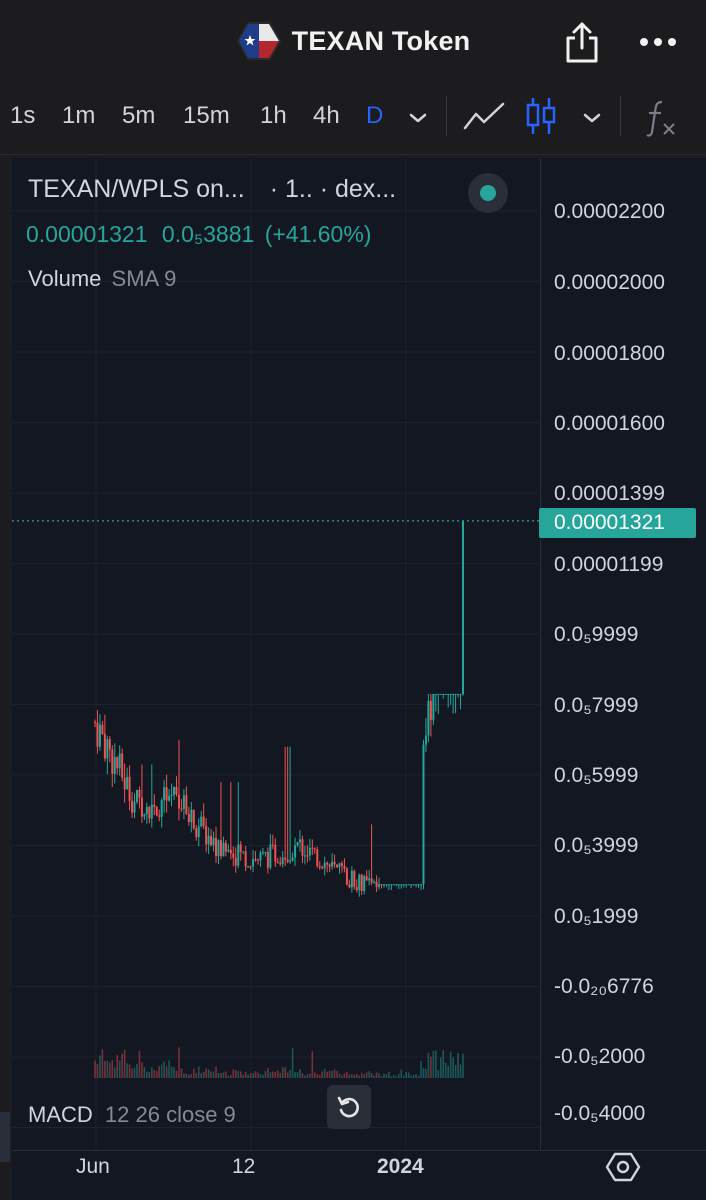 The width and height of the screenshot is (706, 1200). I want to click on market-status-badge, so click(488, 193).